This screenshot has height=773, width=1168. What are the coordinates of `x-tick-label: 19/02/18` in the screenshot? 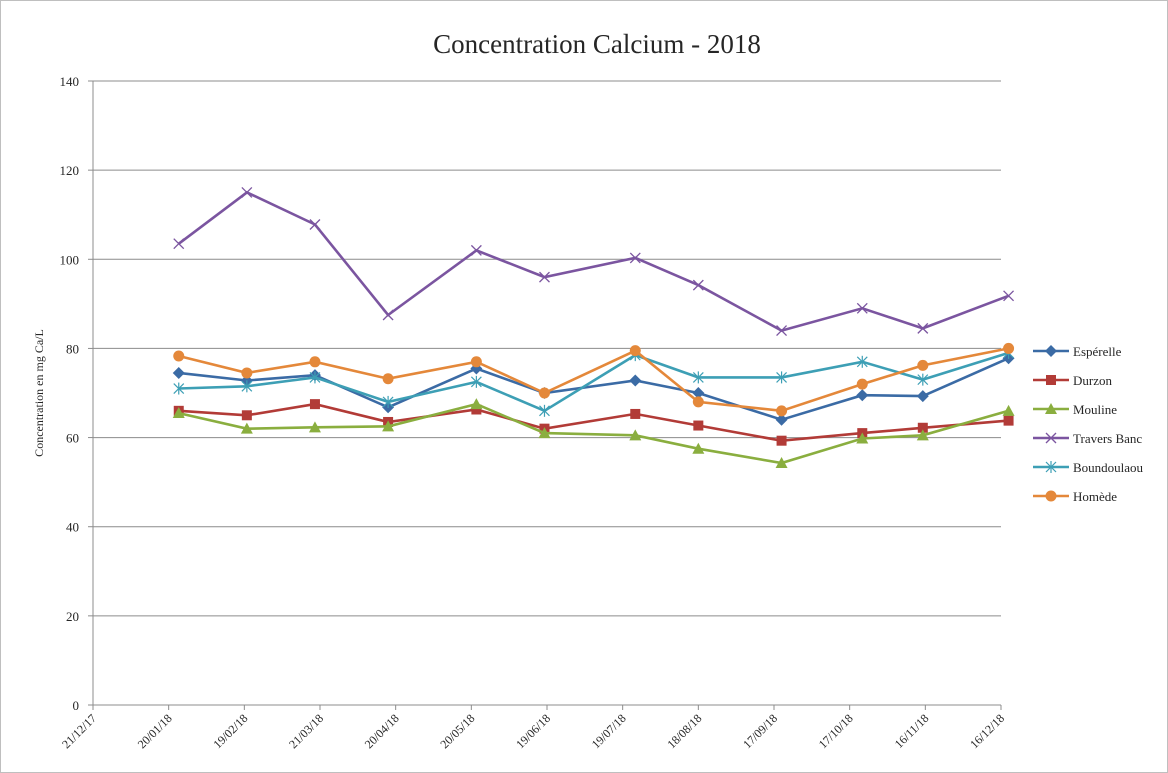 It's located at (230, 731).